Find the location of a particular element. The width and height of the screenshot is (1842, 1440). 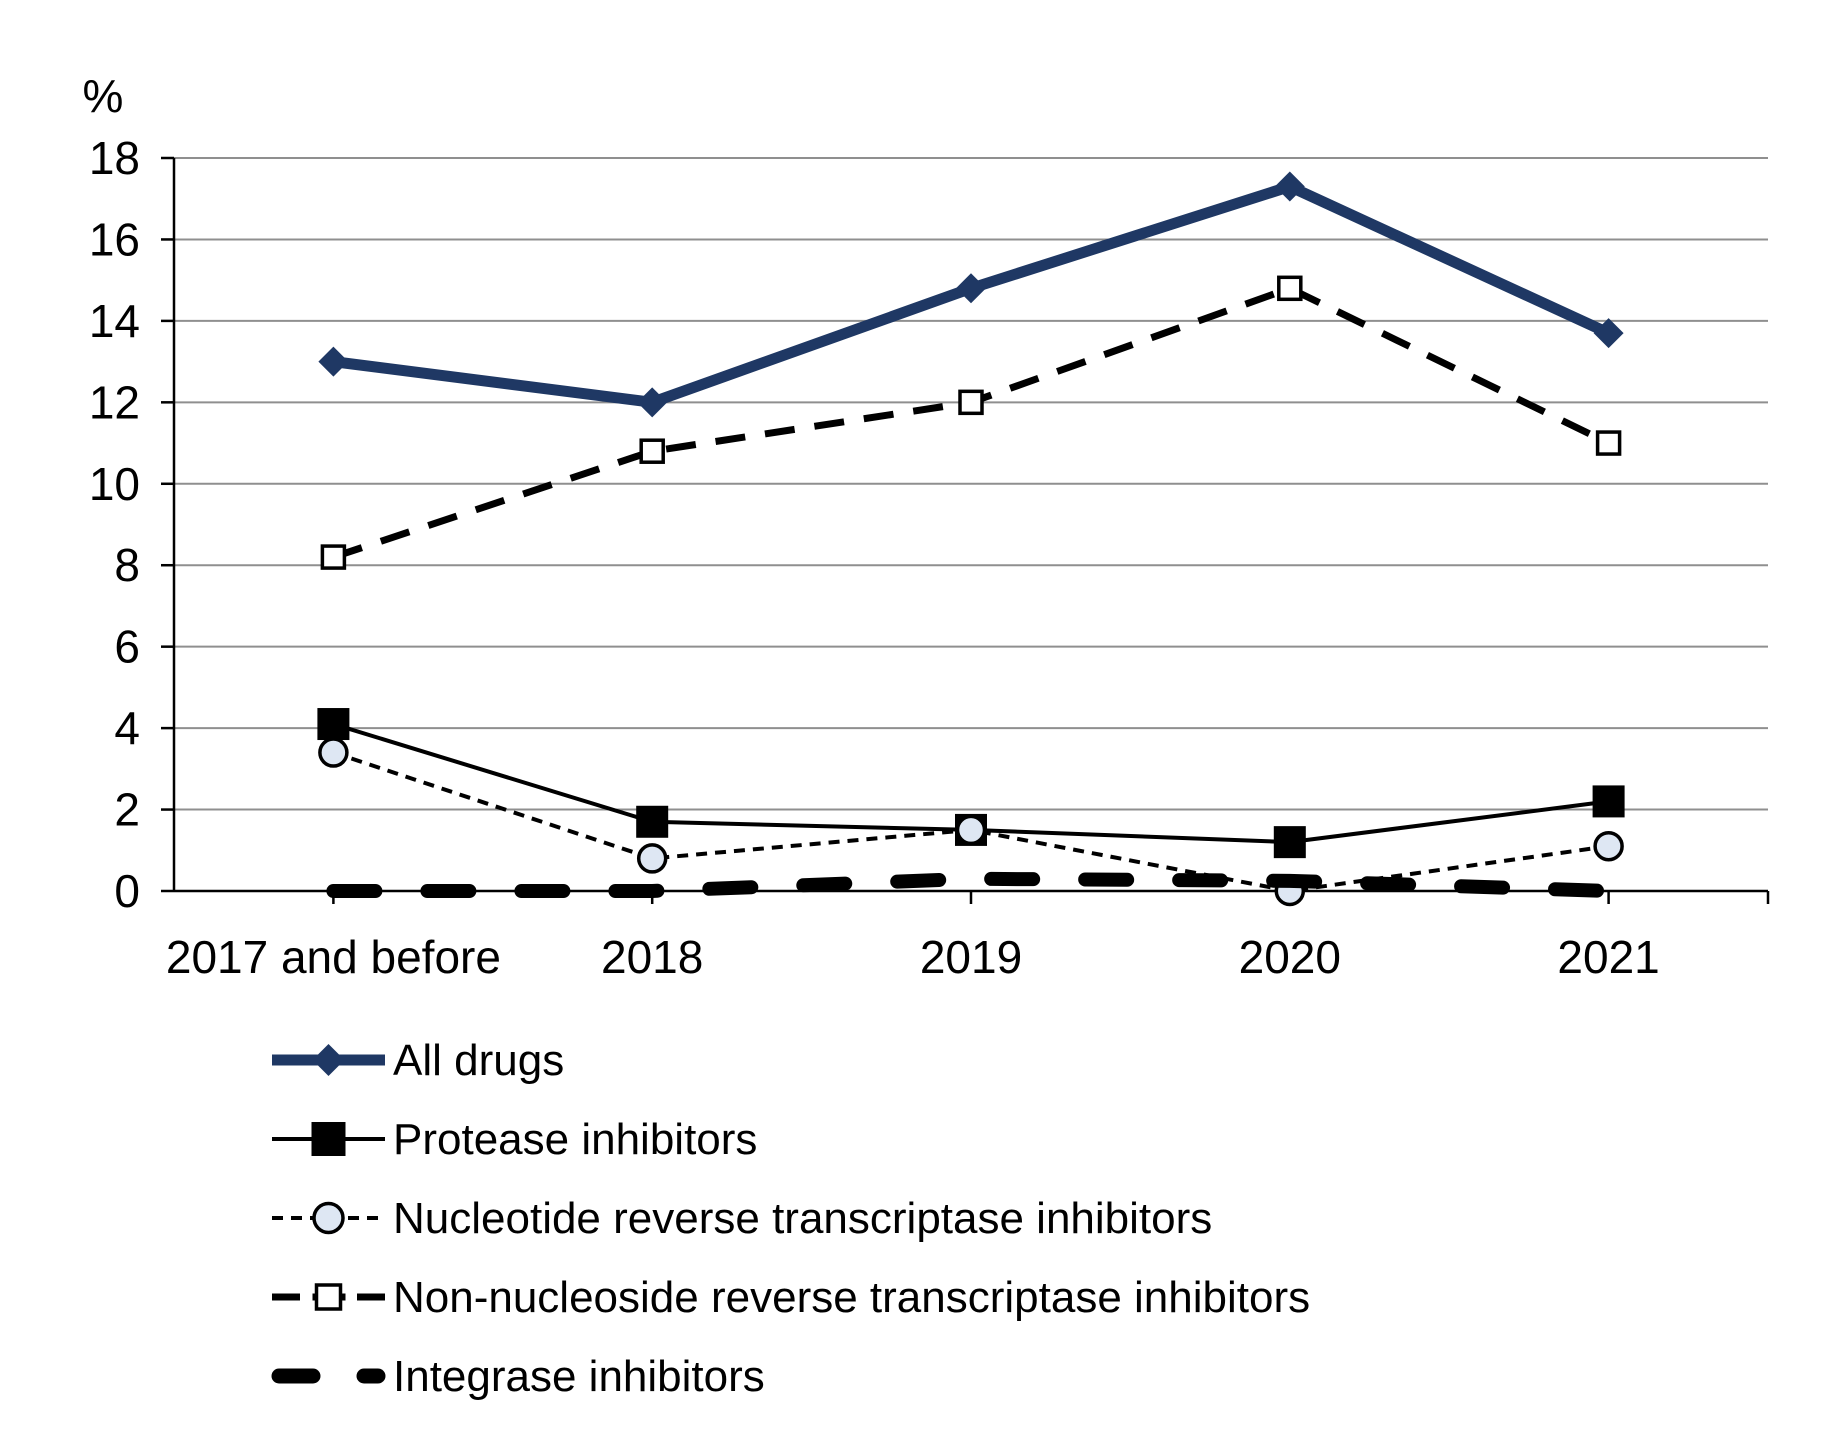

legend-label: Protease inhibitors is located at coordinates (575, 1139).